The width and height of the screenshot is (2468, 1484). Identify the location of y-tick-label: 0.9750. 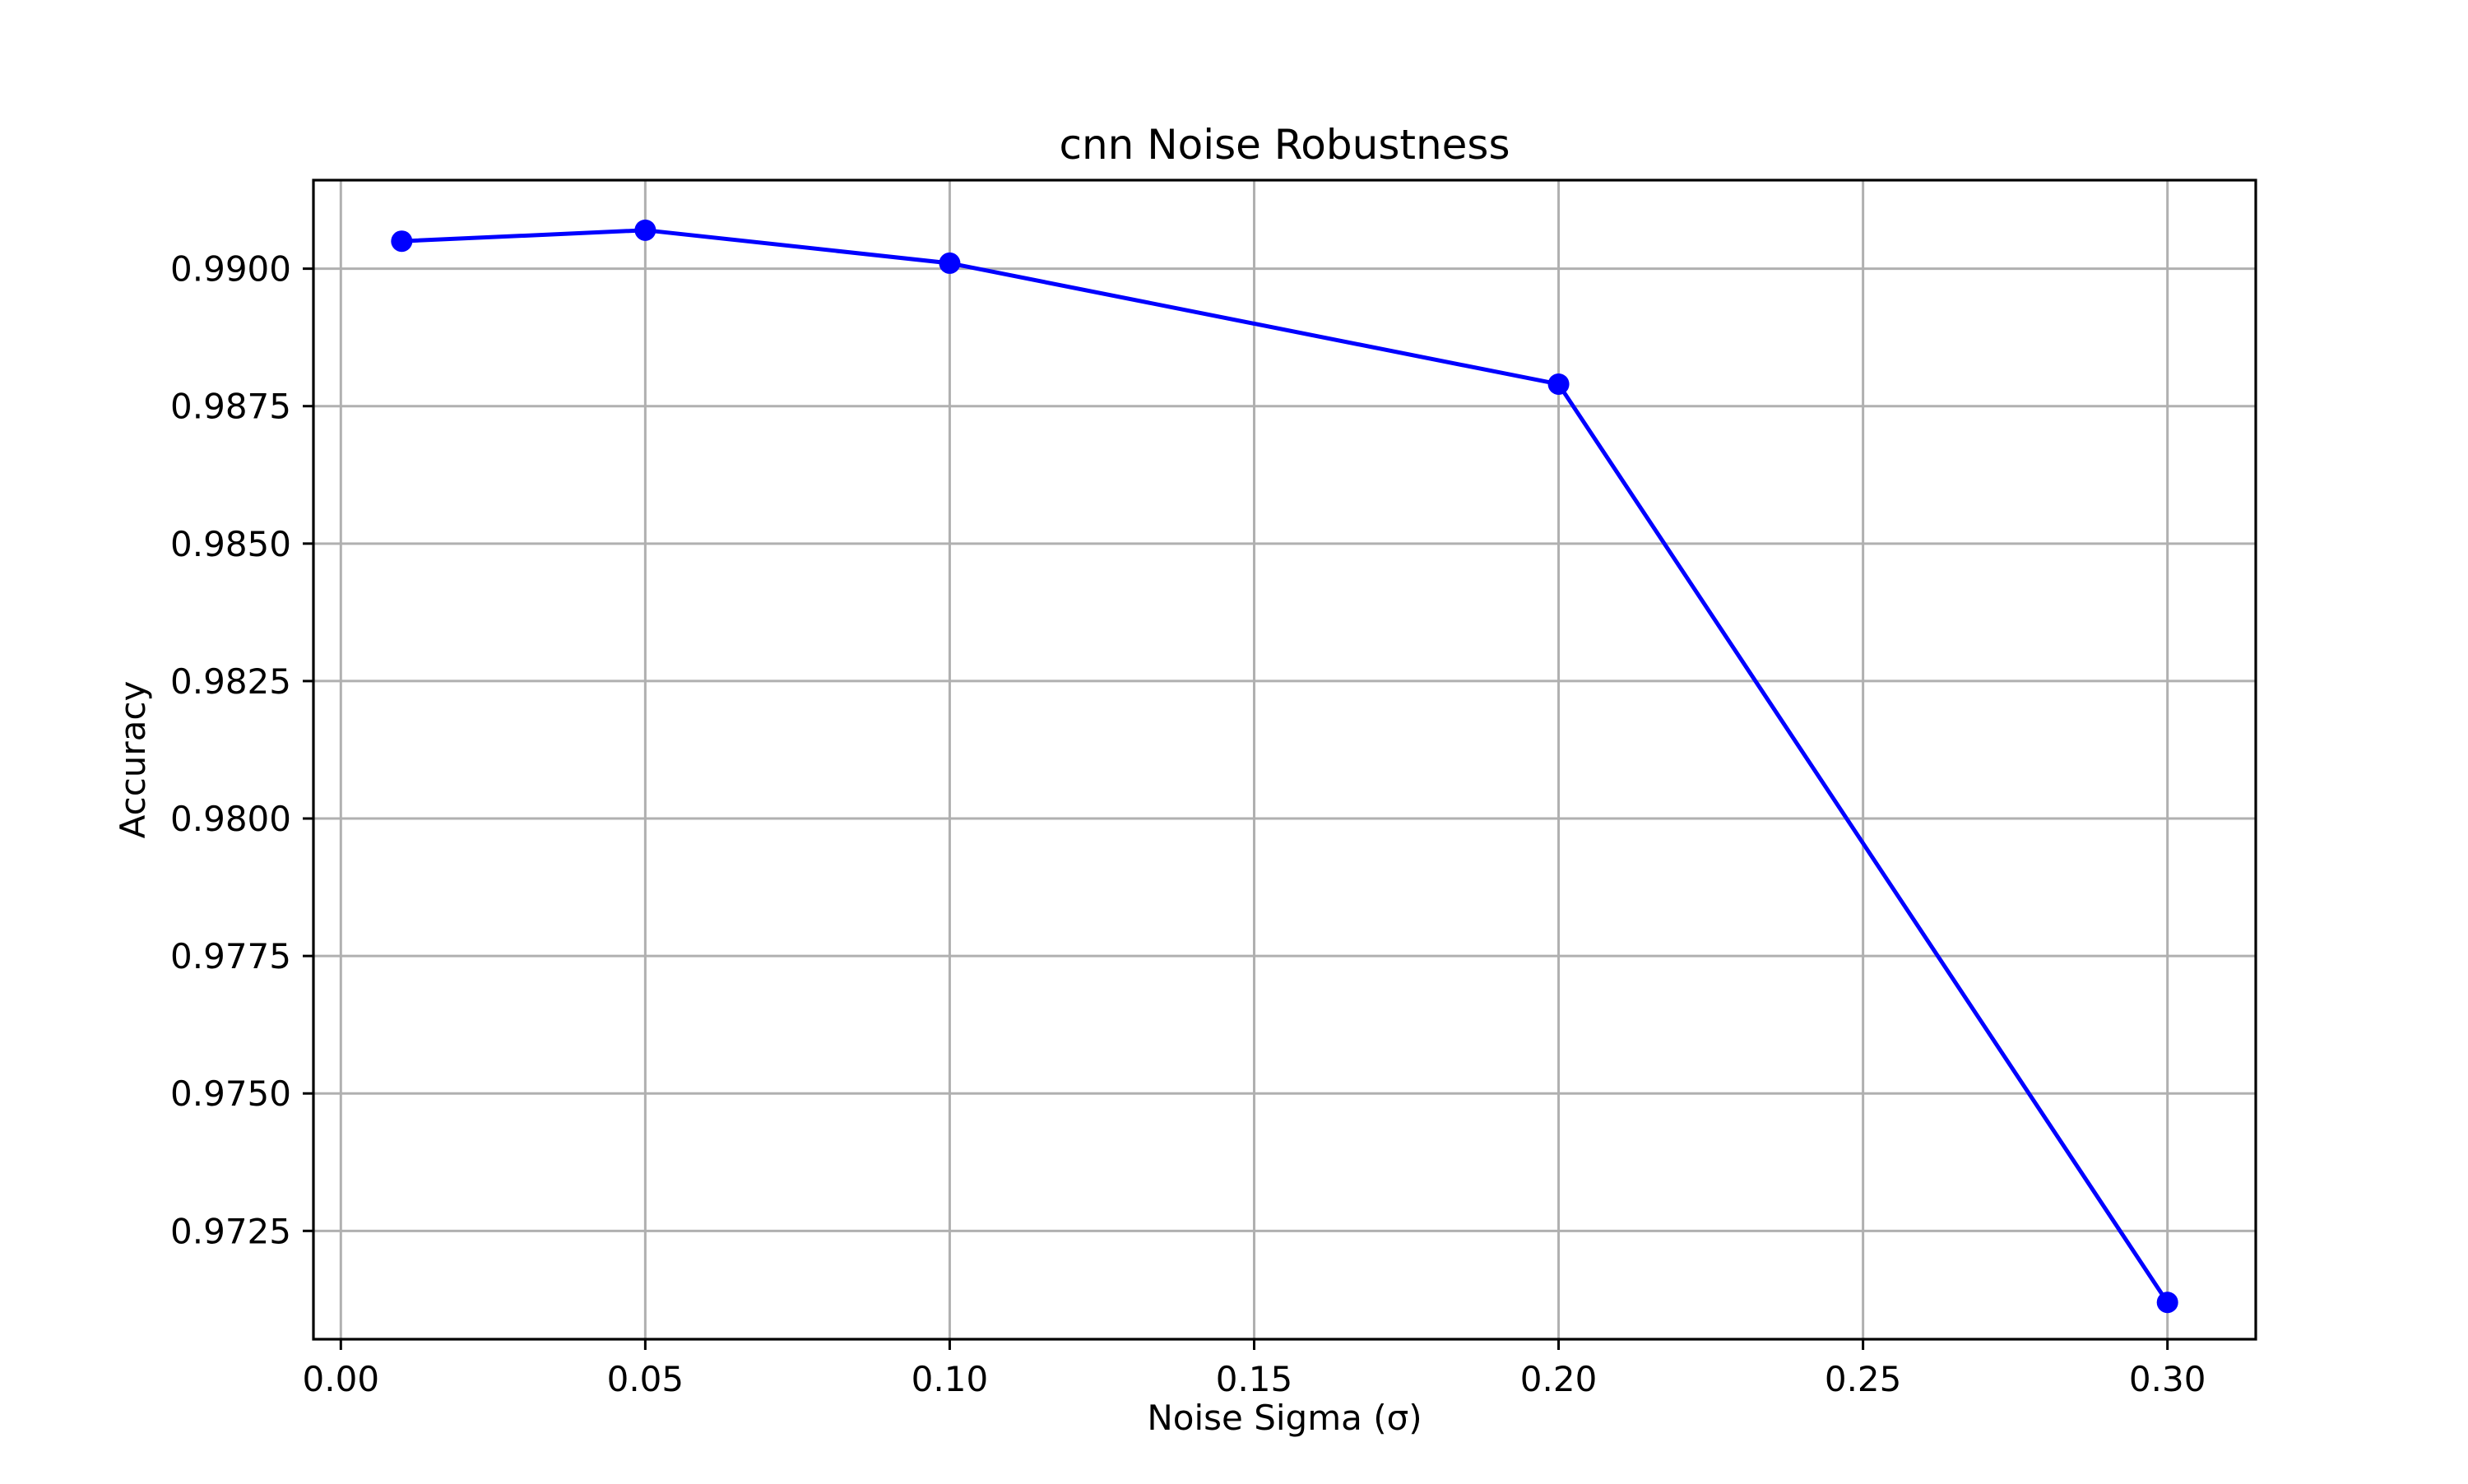
(230, 1094).